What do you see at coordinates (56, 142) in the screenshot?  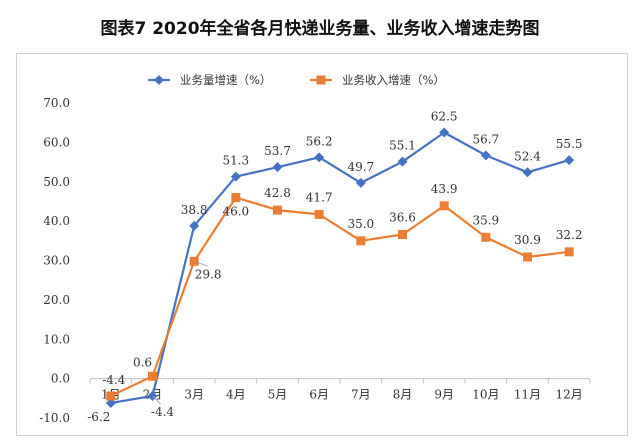 I see `y-tick-label: 60.0` at bounding box center [56, 142].